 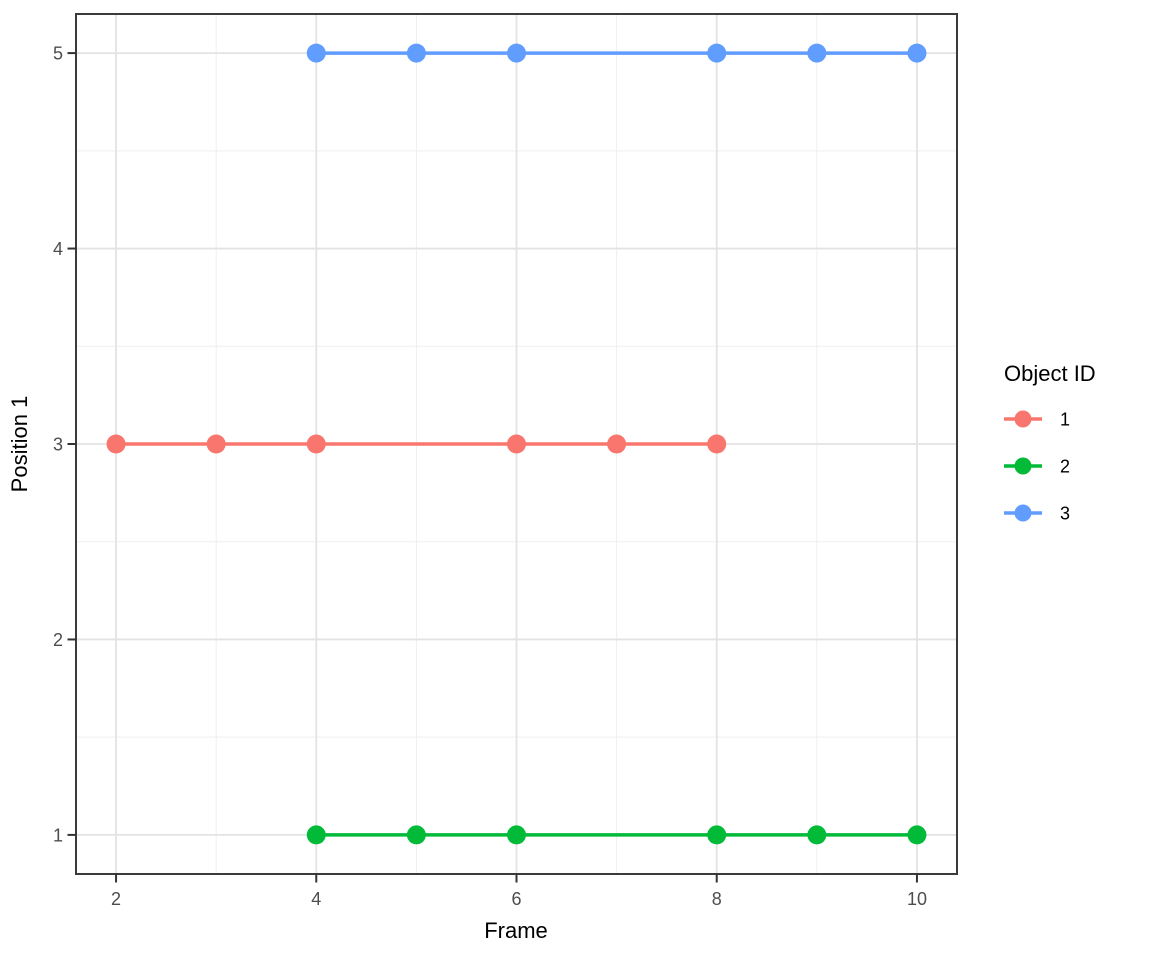 What do you see at coordinates (917, 899) in the screenshot?
I see `x-tick-label: 10` at bounding box center [917, 899].